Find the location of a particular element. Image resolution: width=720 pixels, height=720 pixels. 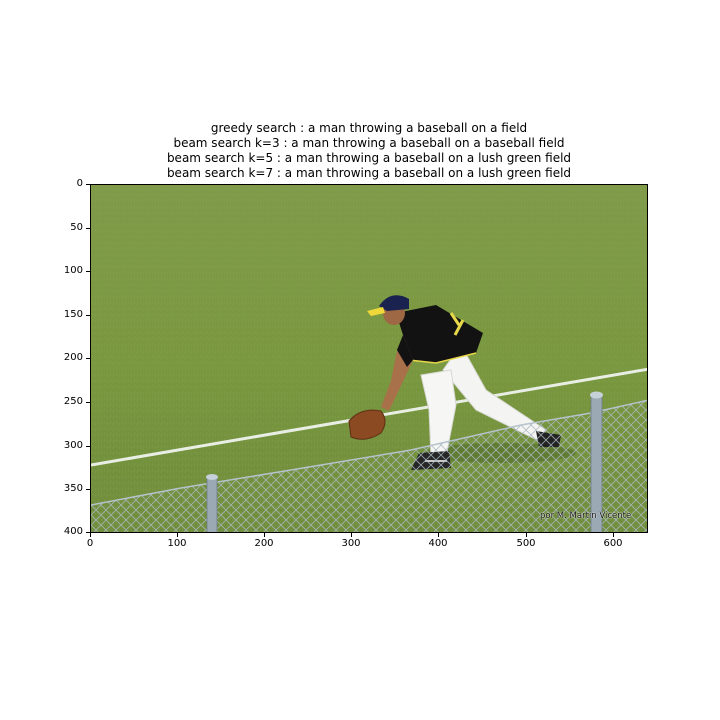

y-tick-label: 100 is located at coordinates (73, 270).